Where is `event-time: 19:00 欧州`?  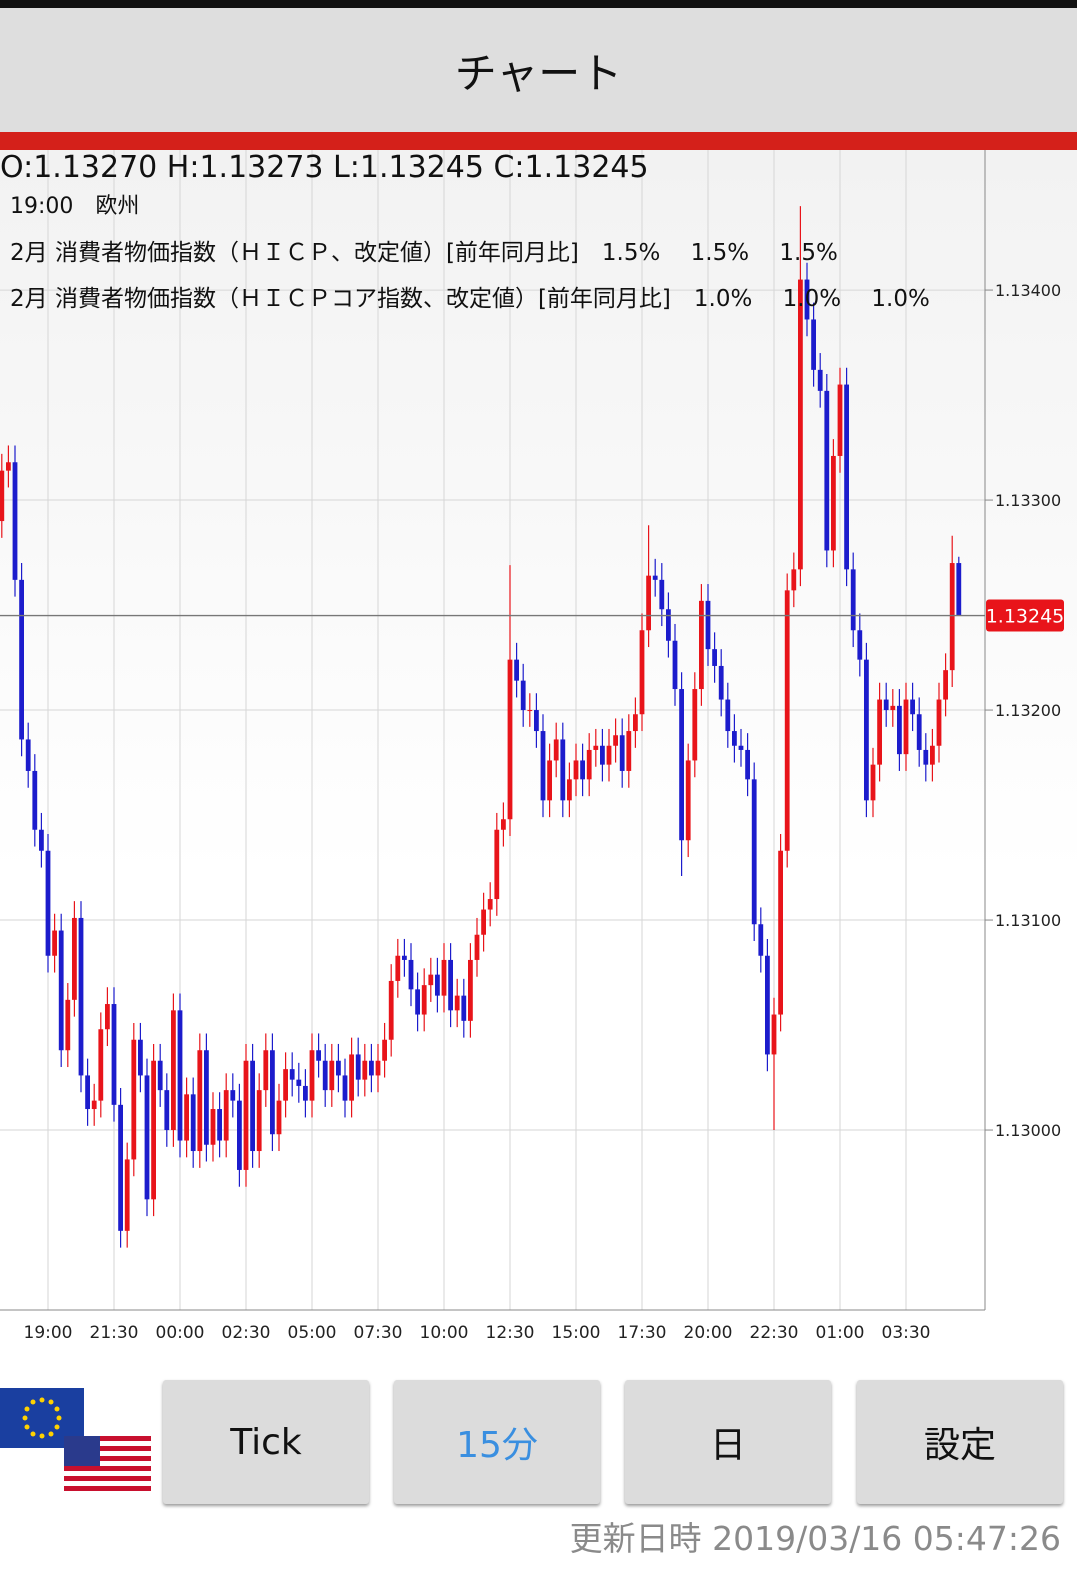 event-time: 19:00 欧州 is located at coordinates (75, 206).